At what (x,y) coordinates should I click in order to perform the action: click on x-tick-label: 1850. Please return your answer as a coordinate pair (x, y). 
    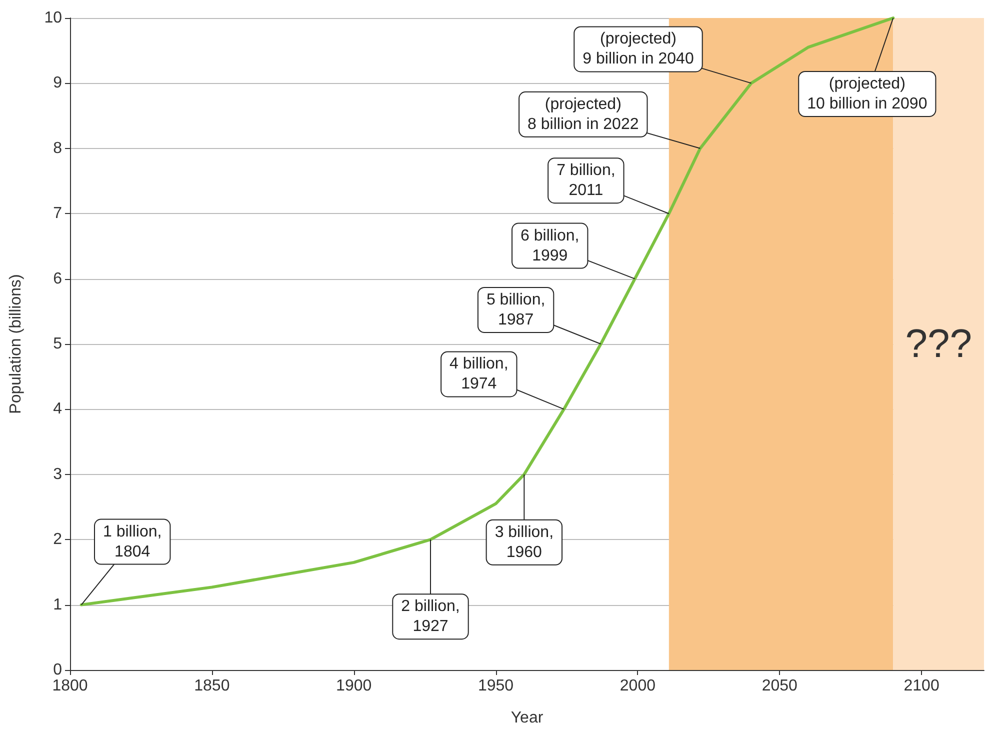
    Looking at the image, I should click on (212, 686).